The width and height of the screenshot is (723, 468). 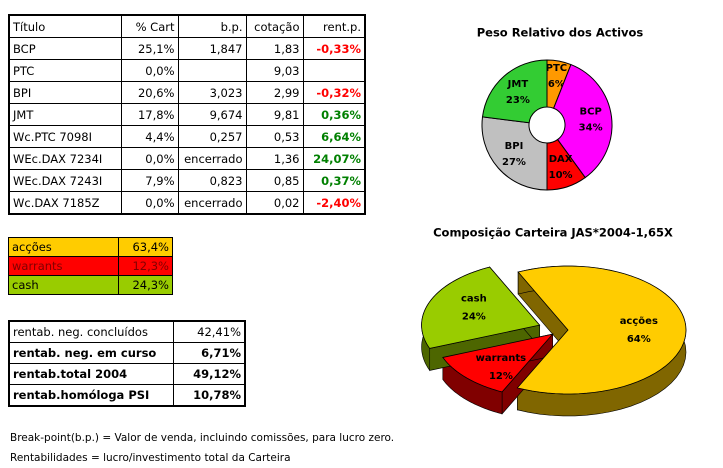 What do you see at coordinates (501, 358) in the screenshot?
I see `slice-label: warrants` at bounding box center [501, 358].